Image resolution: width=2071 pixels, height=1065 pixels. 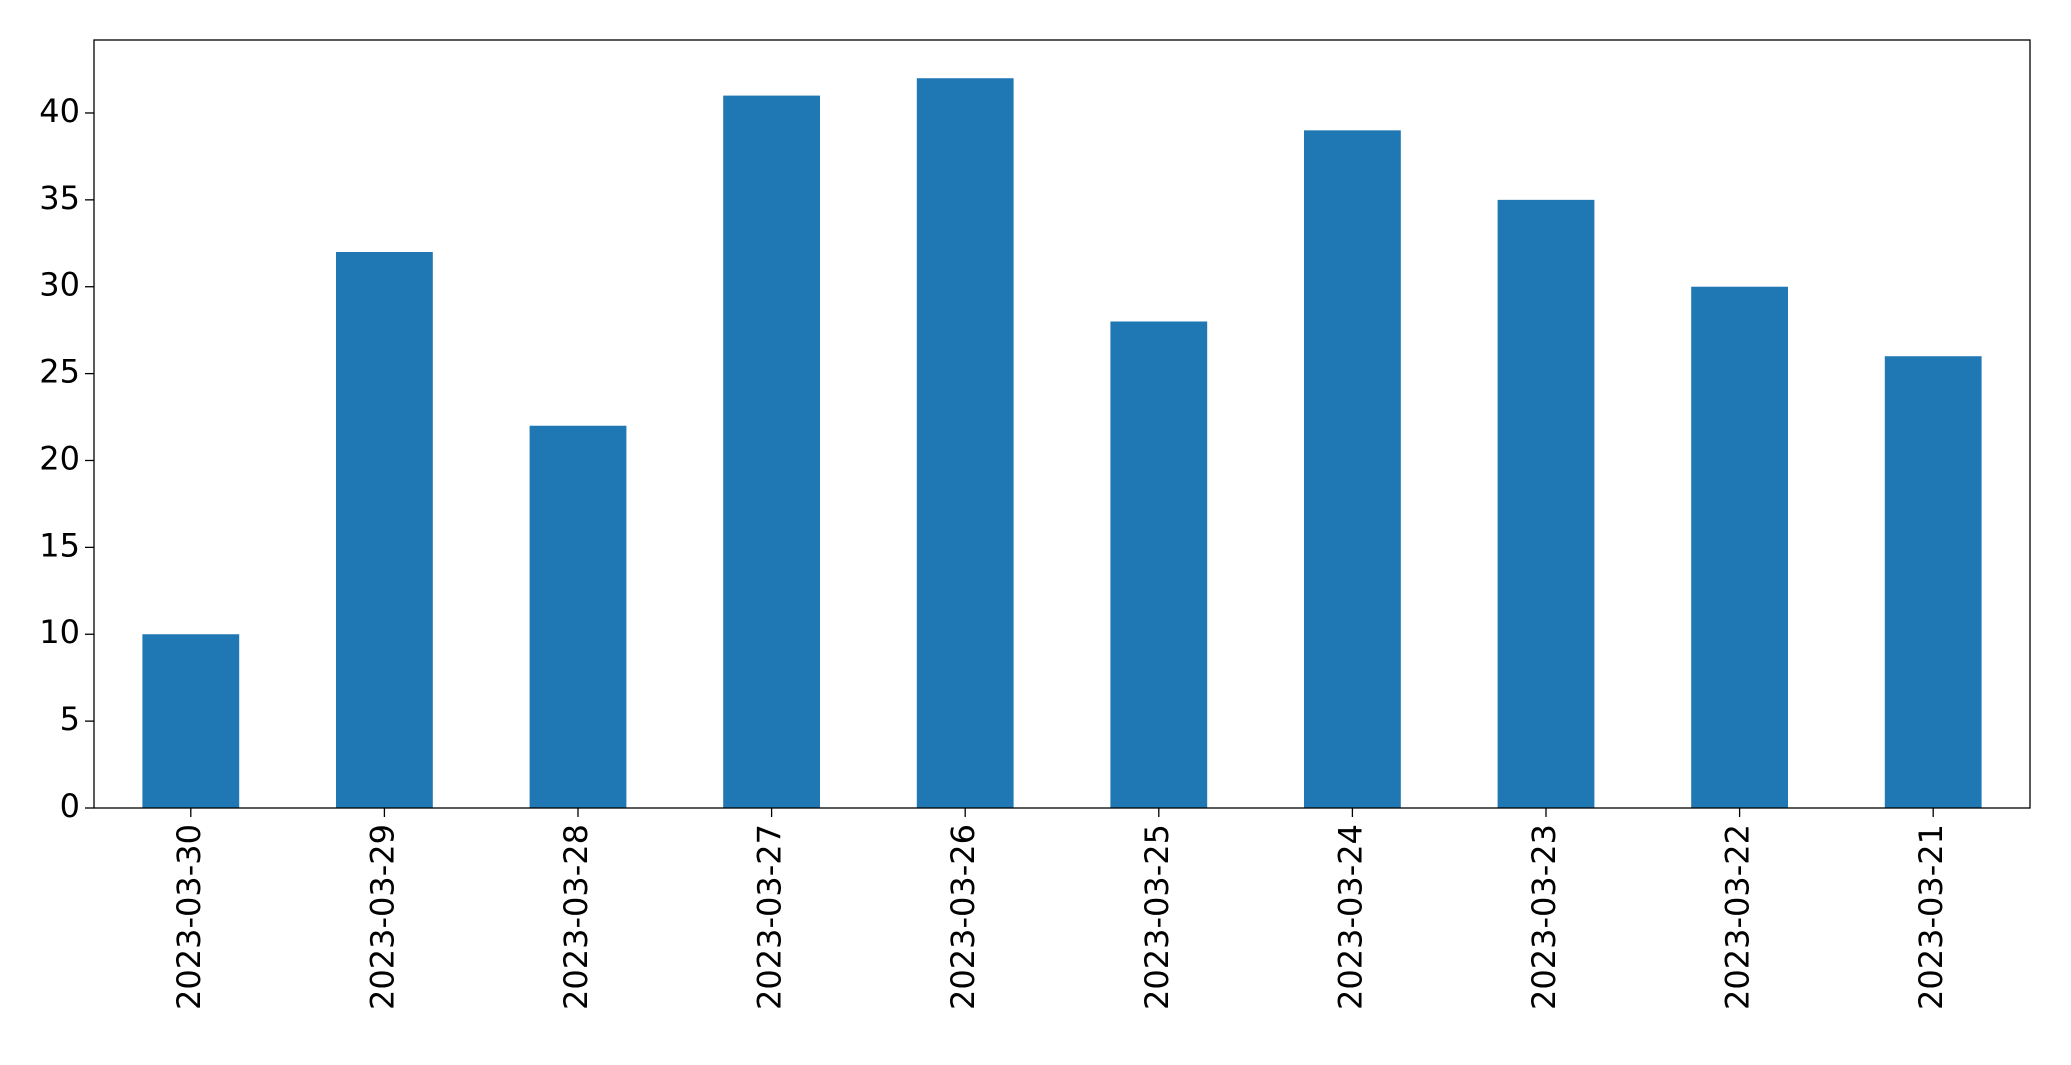 I want to click on x-tick-label: 2023-03-28, so click(x=576, y=917).